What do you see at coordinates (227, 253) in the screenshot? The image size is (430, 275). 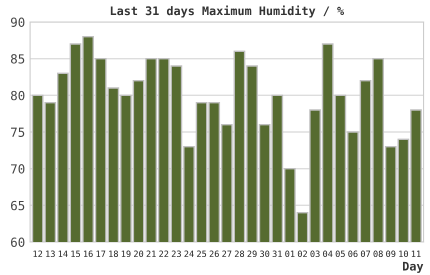 I see `x-tick-label: 27` at bounding box center [227, 253].